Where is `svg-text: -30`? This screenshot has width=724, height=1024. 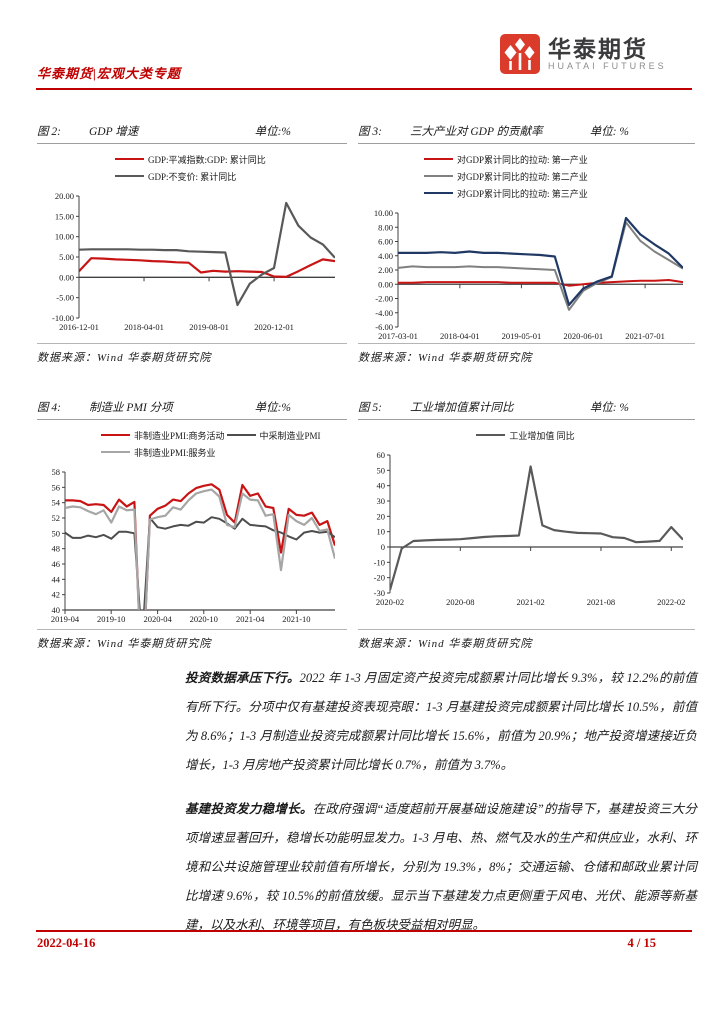
svg-text: -30 is located at coordinates (379, 593).